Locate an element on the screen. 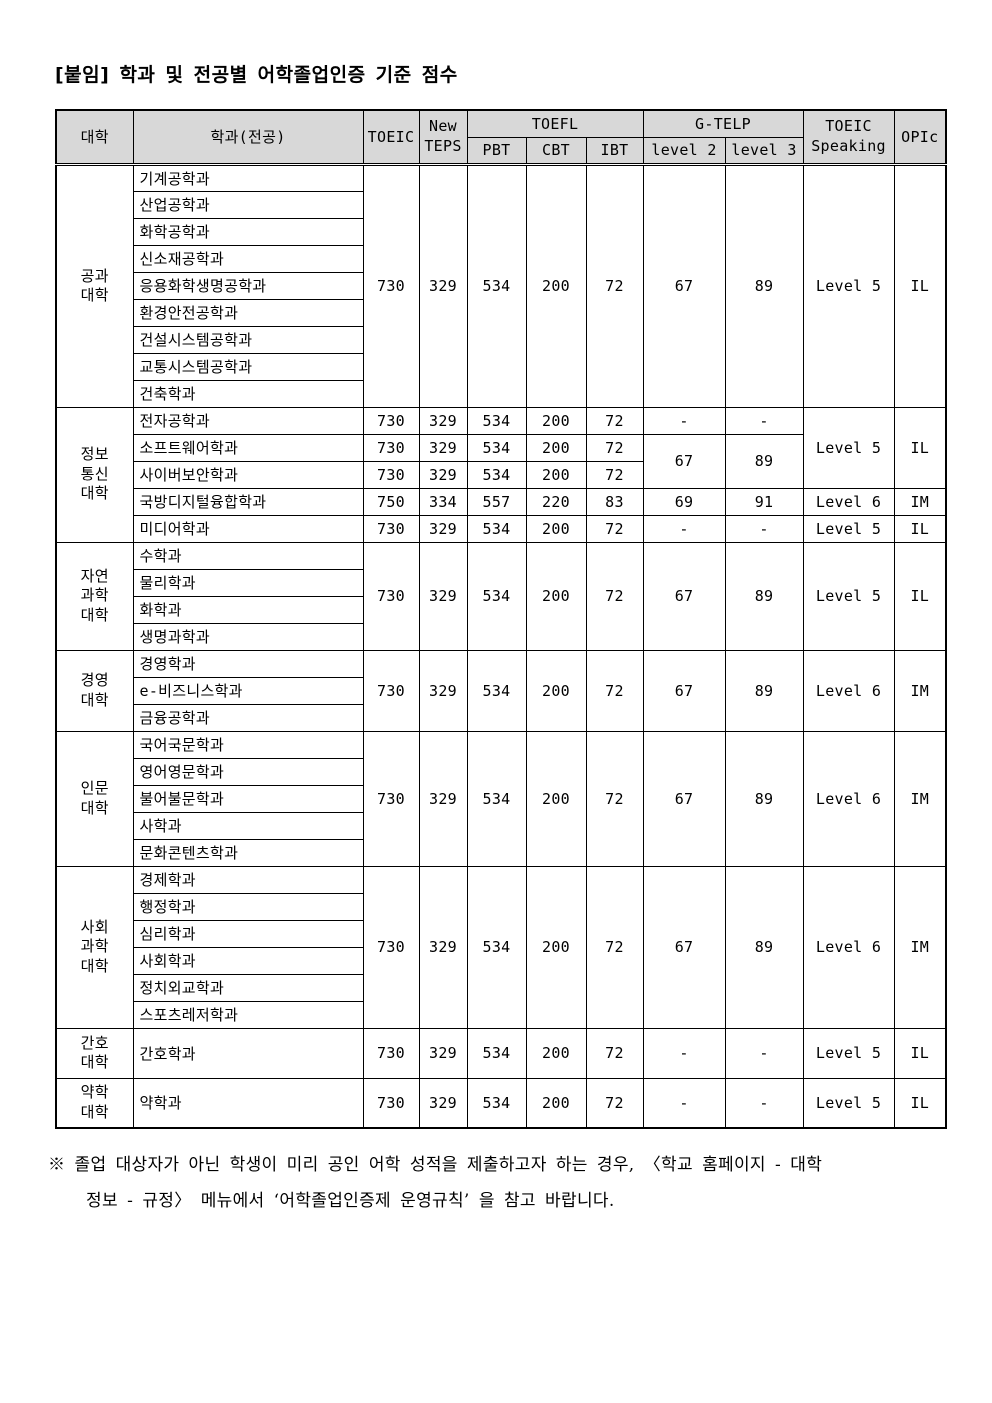 This screenshot has width=992, height=1403. dept-cell: 국방디지털융합학과 is located at coordinates (248, 501).